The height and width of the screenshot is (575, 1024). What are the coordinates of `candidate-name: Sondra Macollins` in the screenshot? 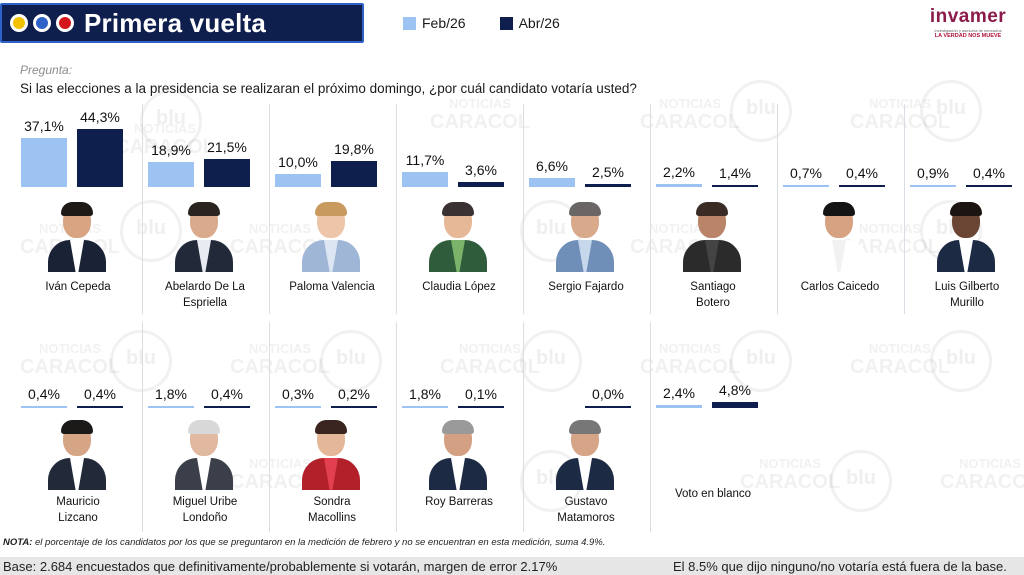 It's located at (332, 510).